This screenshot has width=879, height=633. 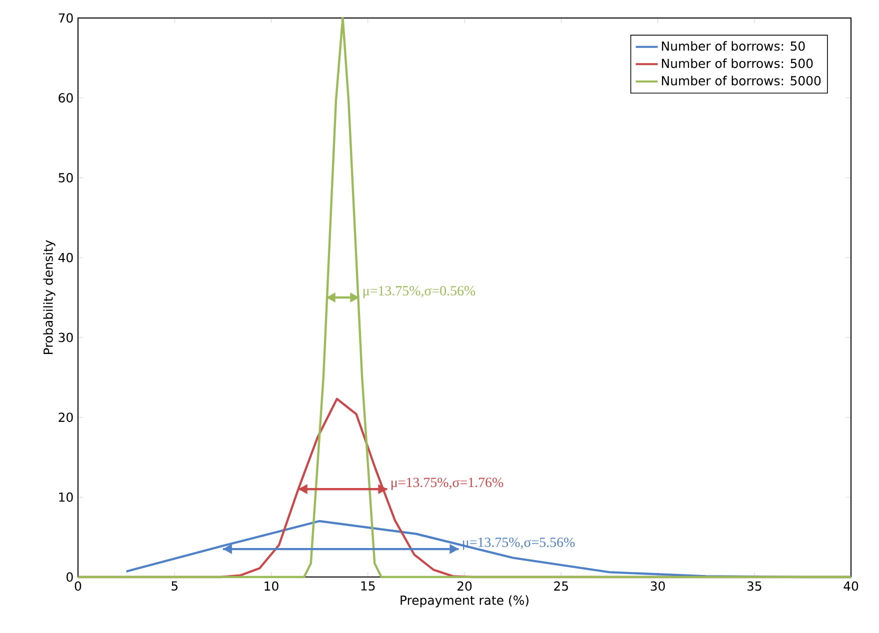 I want to click on x-tick-label: 15, so click(x=368, y=586).